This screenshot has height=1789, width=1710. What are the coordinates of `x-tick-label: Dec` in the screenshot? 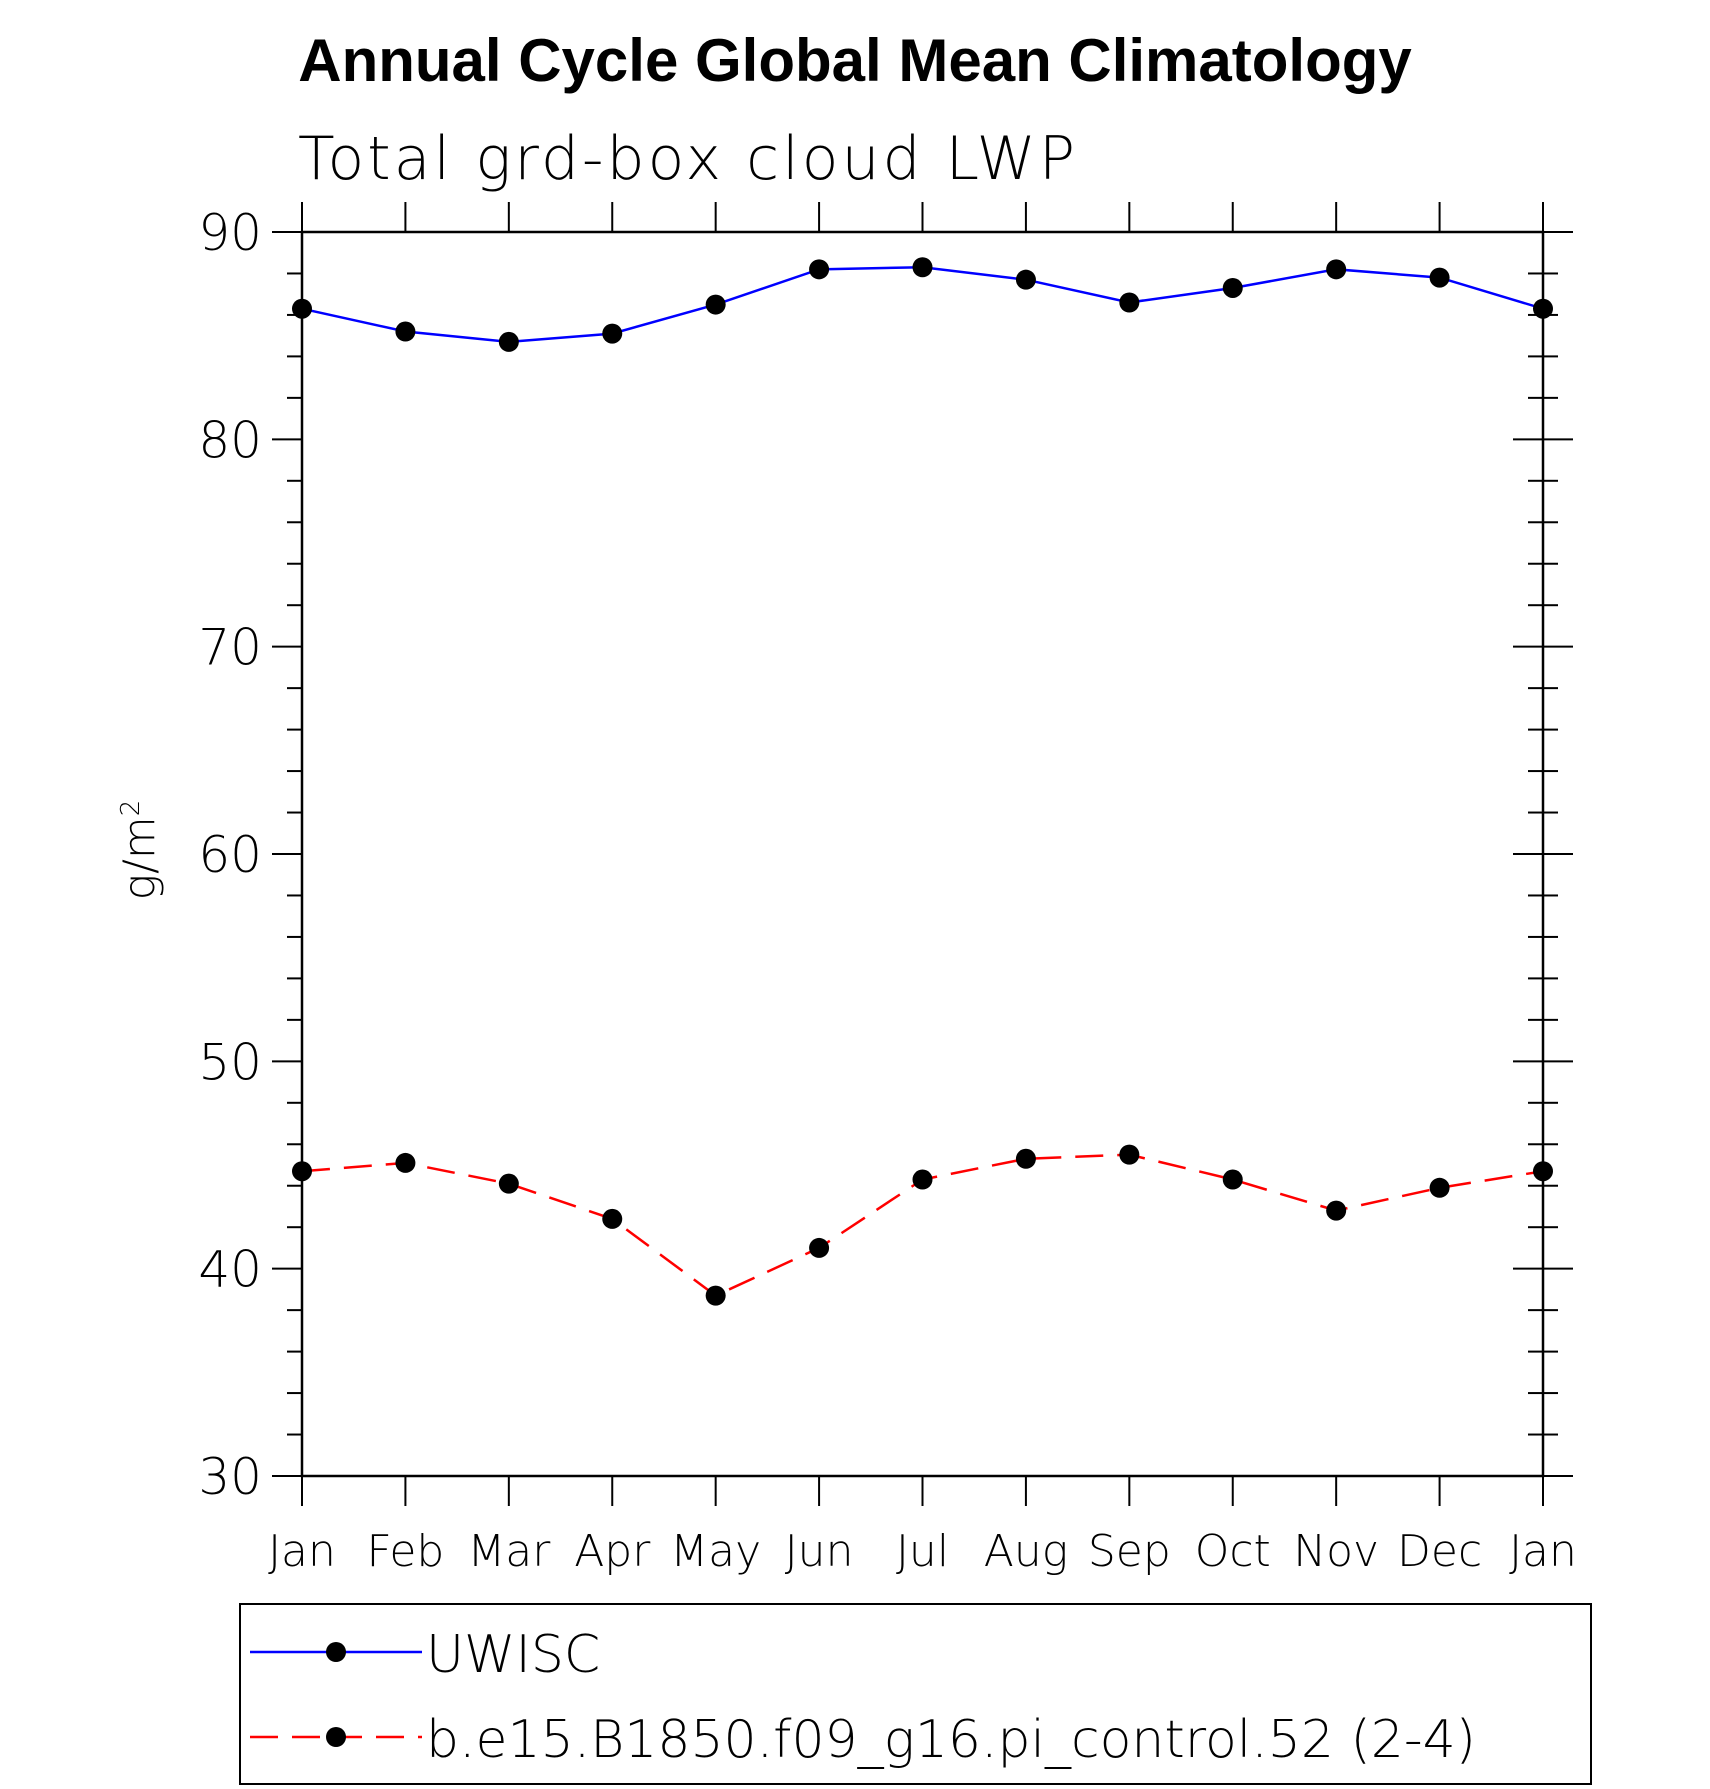 It's located at (1439, 1551).